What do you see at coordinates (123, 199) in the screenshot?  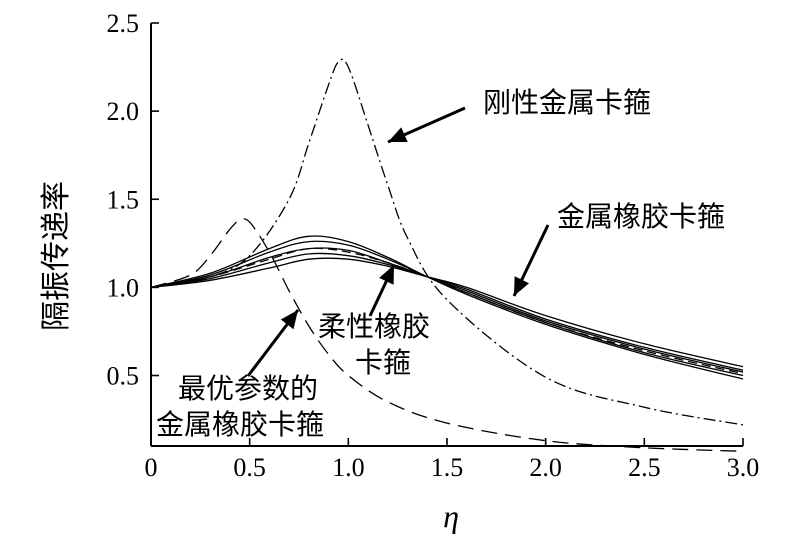 I see `y-tick-label: 1.5` at bounding box center [123, 199].